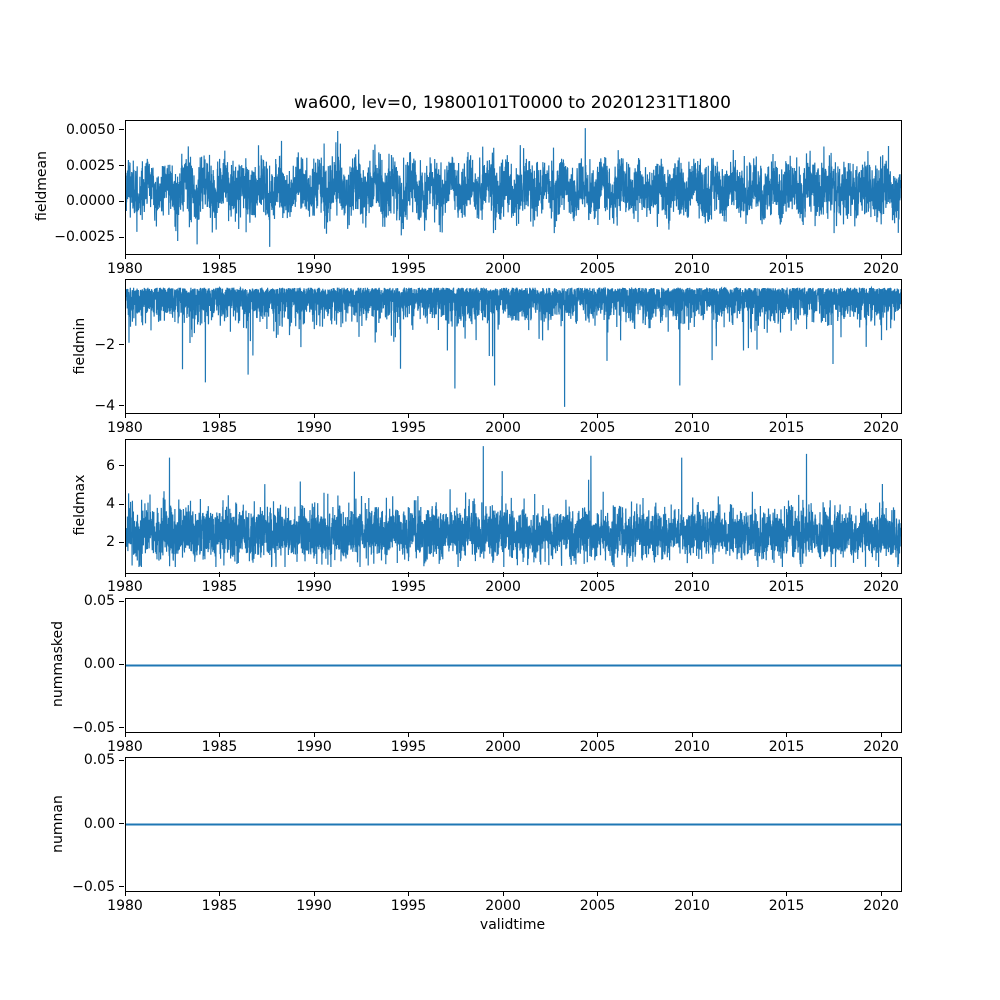  I want to click on y-tick-label: 6, so click(110, 465).